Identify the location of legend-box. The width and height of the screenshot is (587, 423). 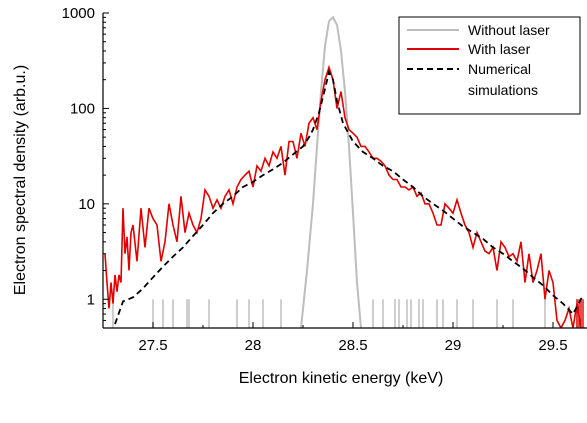
(489, 65).